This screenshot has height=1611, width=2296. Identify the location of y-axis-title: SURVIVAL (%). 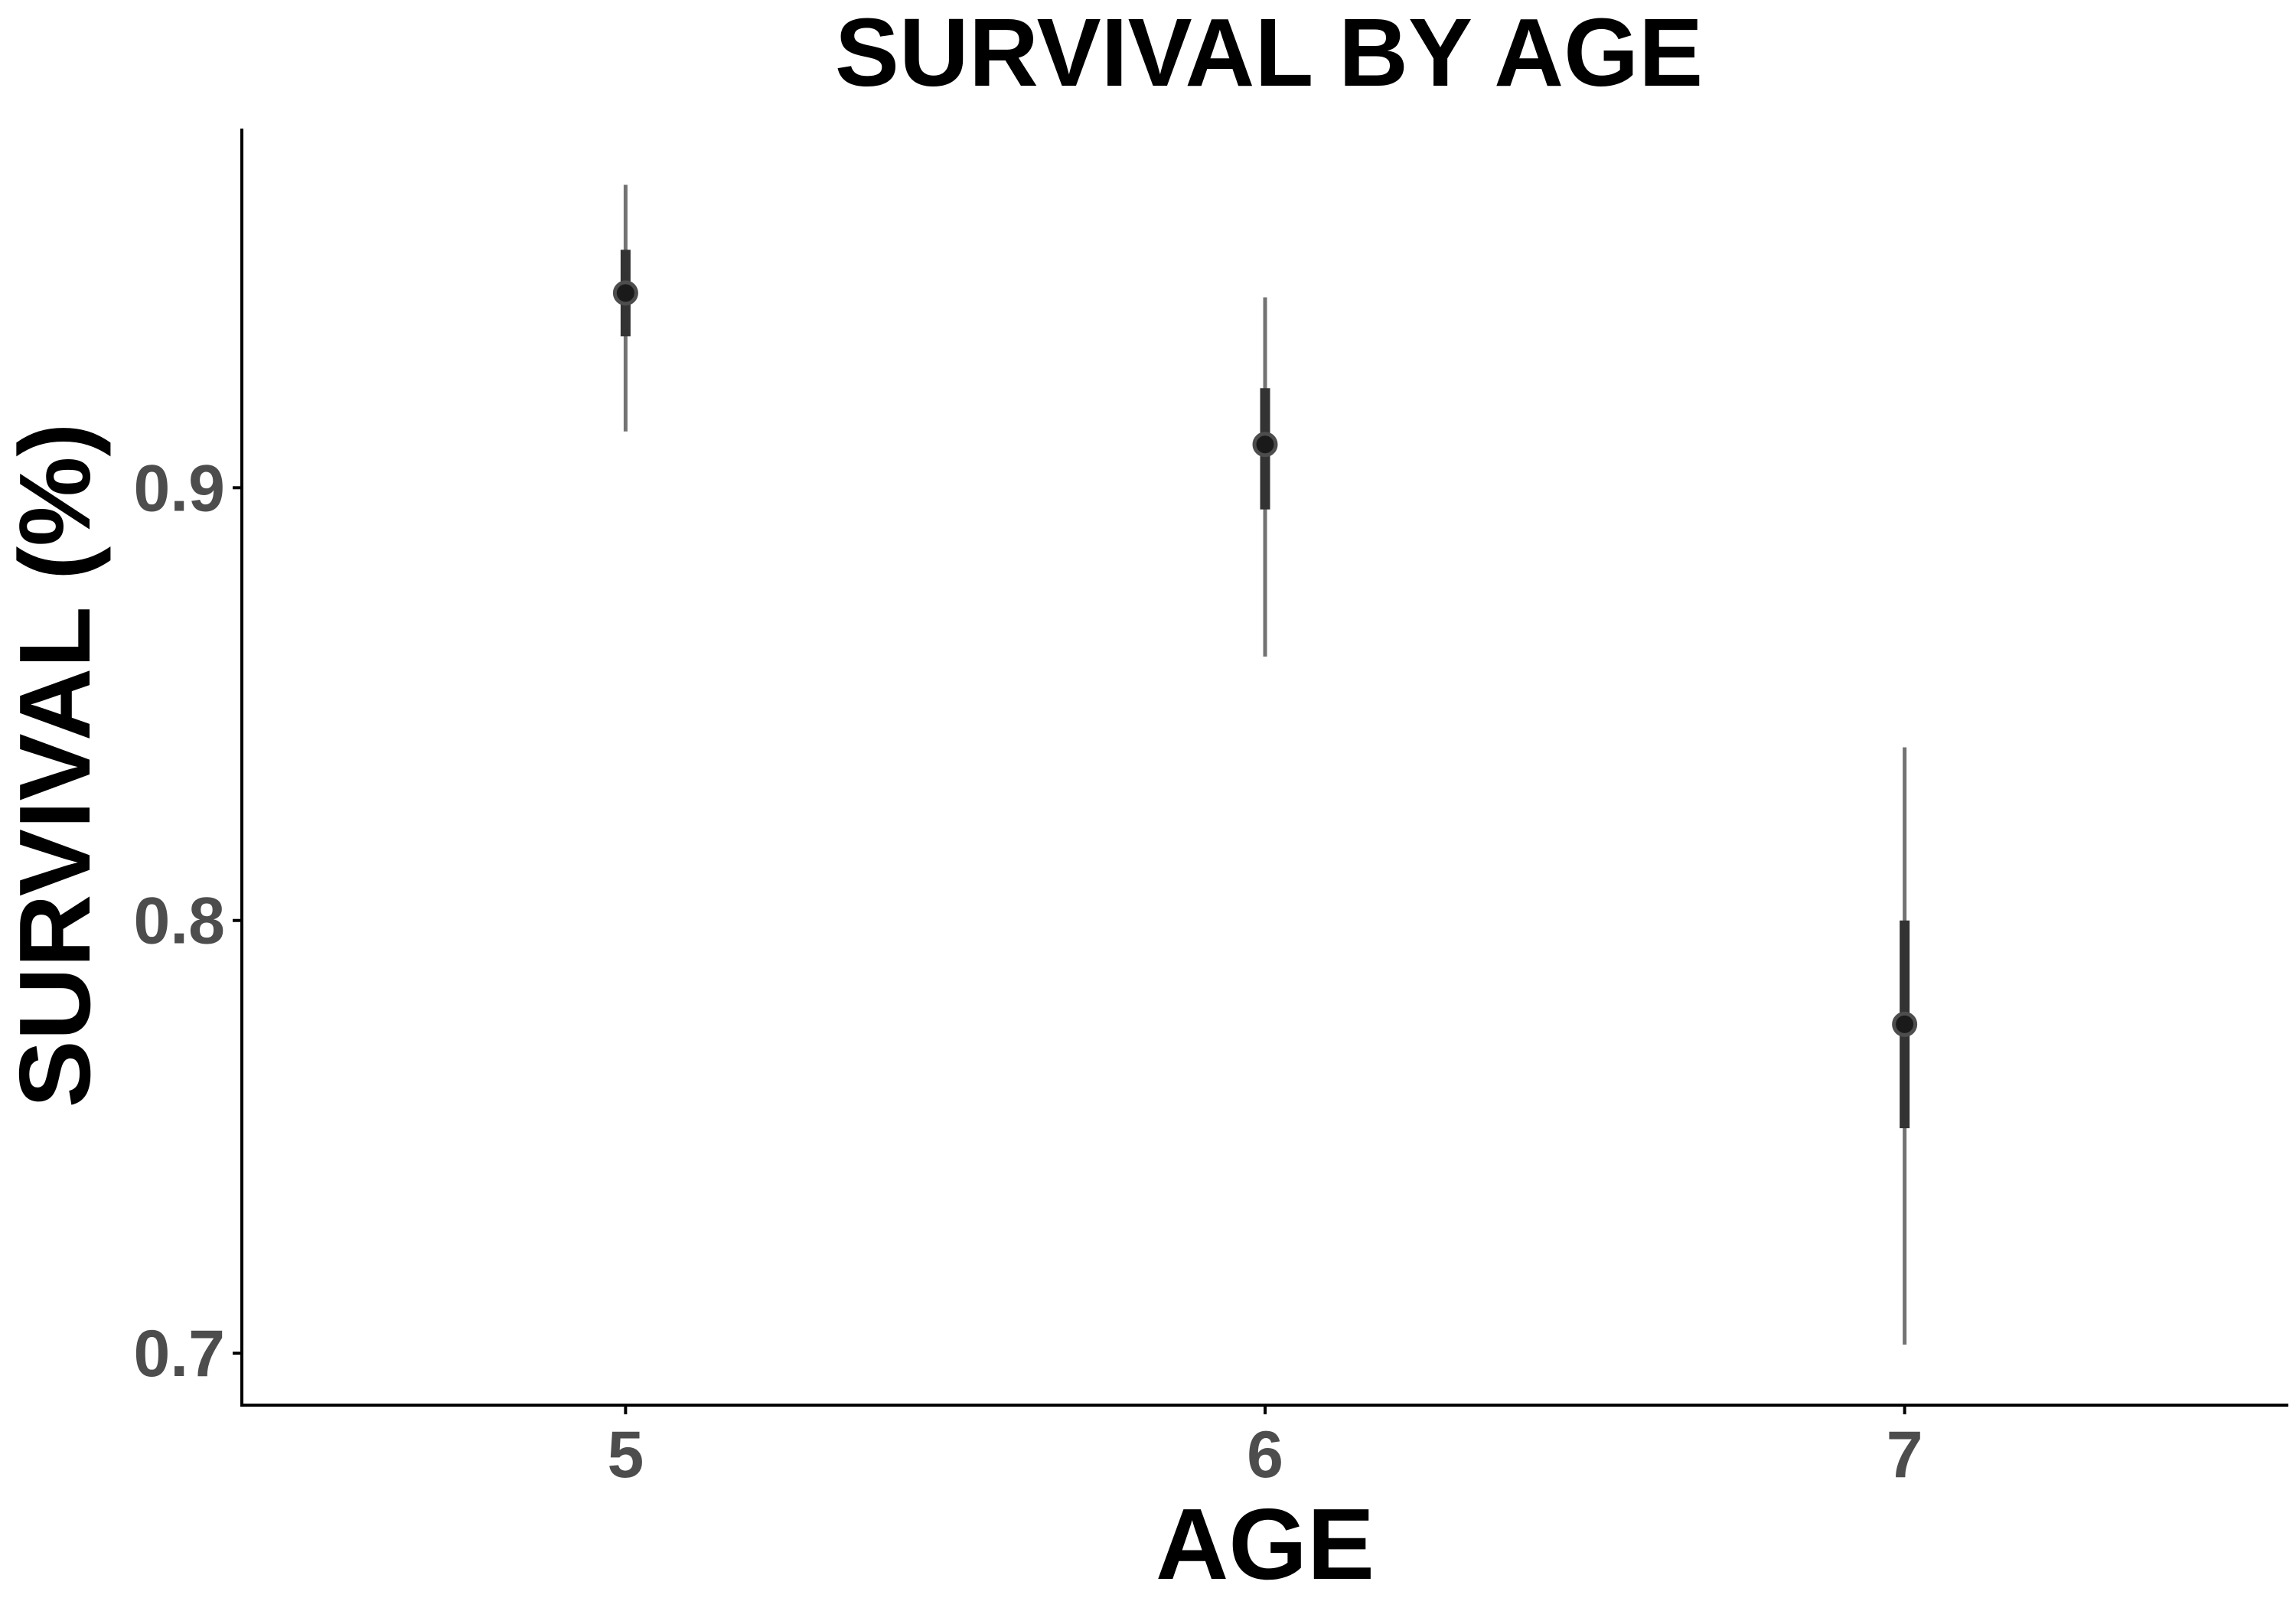
(55, 765).